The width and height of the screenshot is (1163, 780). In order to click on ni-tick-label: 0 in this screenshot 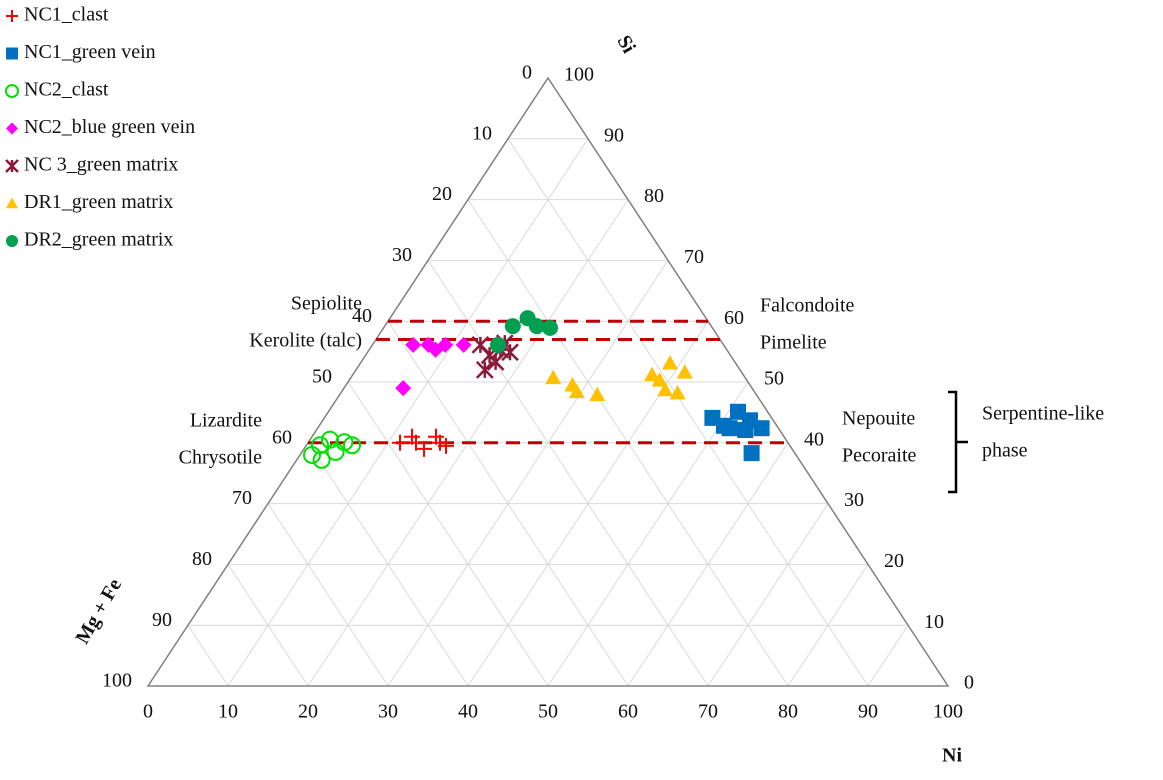, I will do `click(148, 712)`.